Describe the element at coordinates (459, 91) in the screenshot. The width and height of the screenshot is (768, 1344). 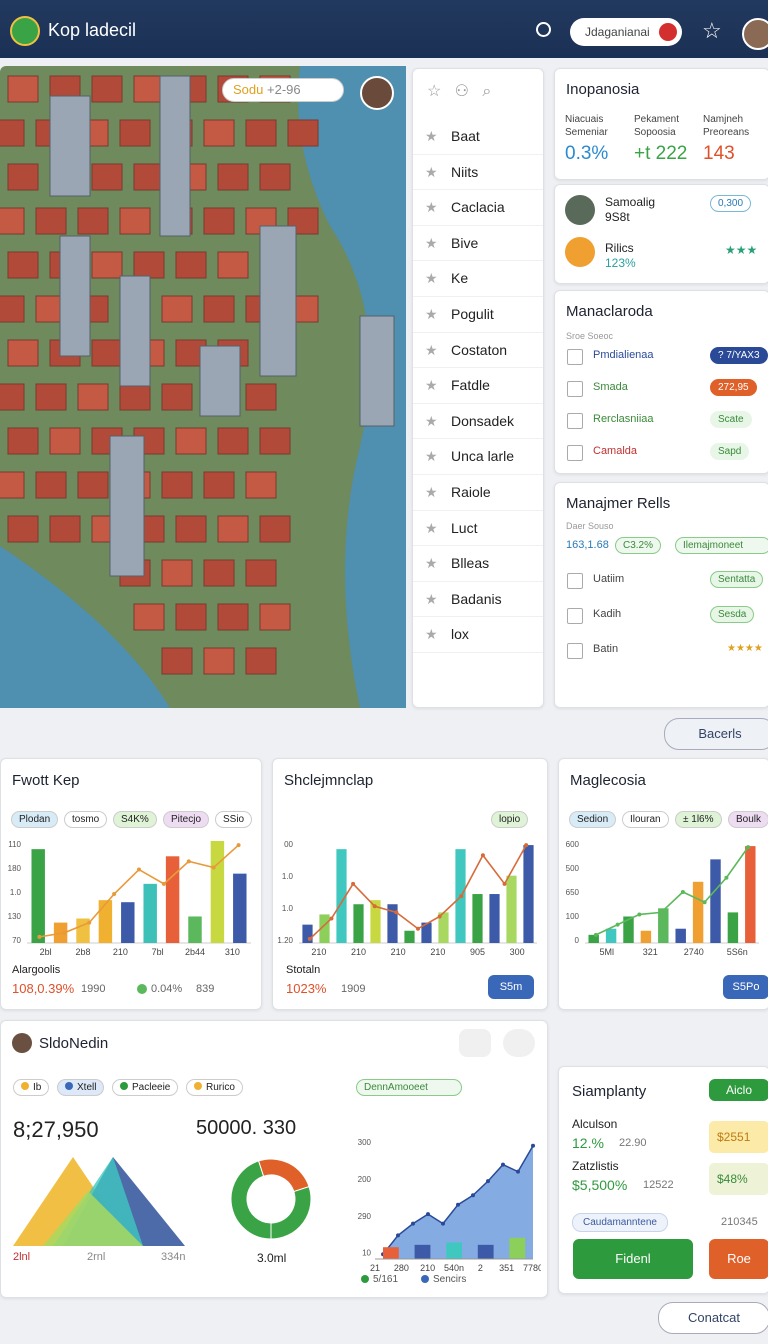
I see `sidebar-icons: ☆ ⚇ ⌕` at that location.